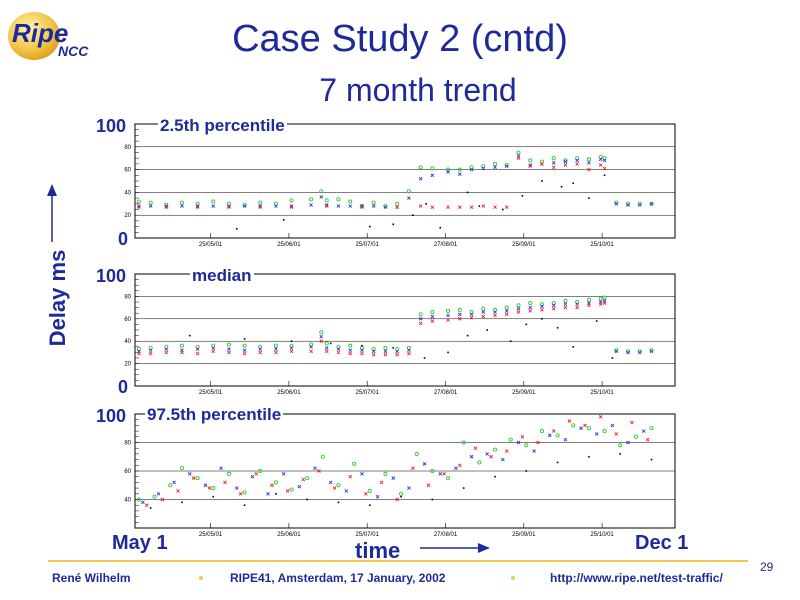 The width and height of the screenshot is (800, 600). What do you see at coordinates (123, 387) in the screenshot?
I see `panel2-y-bottom: 0` at bounding box center [123, 387].